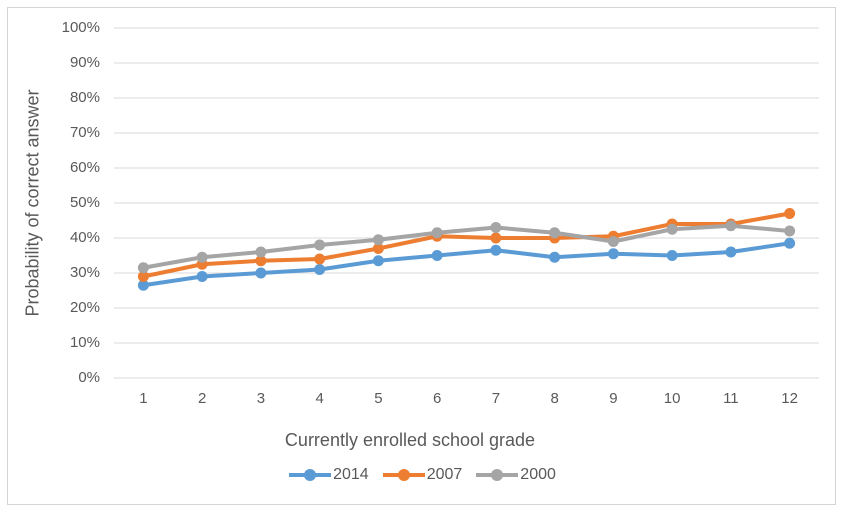 The height and width of the screenshot is (516, 846). Describe the element at coordinates (84, 132) in the screenshot. I see `y-tick-label: 70%` at that location.